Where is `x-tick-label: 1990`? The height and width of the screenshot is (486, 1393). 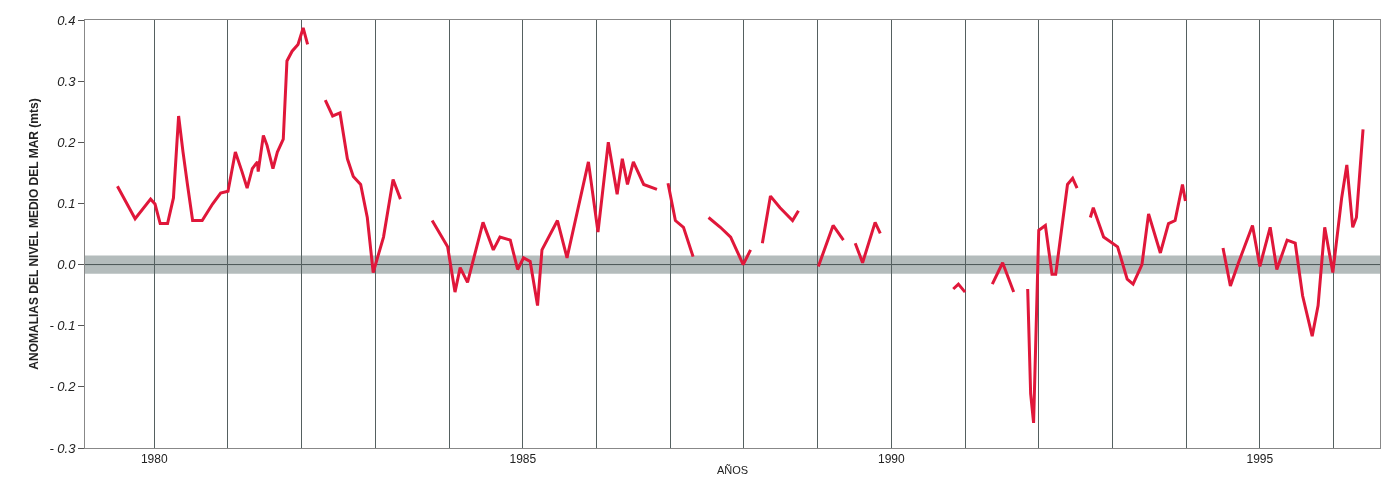
x-tick-label: 1990 is located at coordinates (891, 459).